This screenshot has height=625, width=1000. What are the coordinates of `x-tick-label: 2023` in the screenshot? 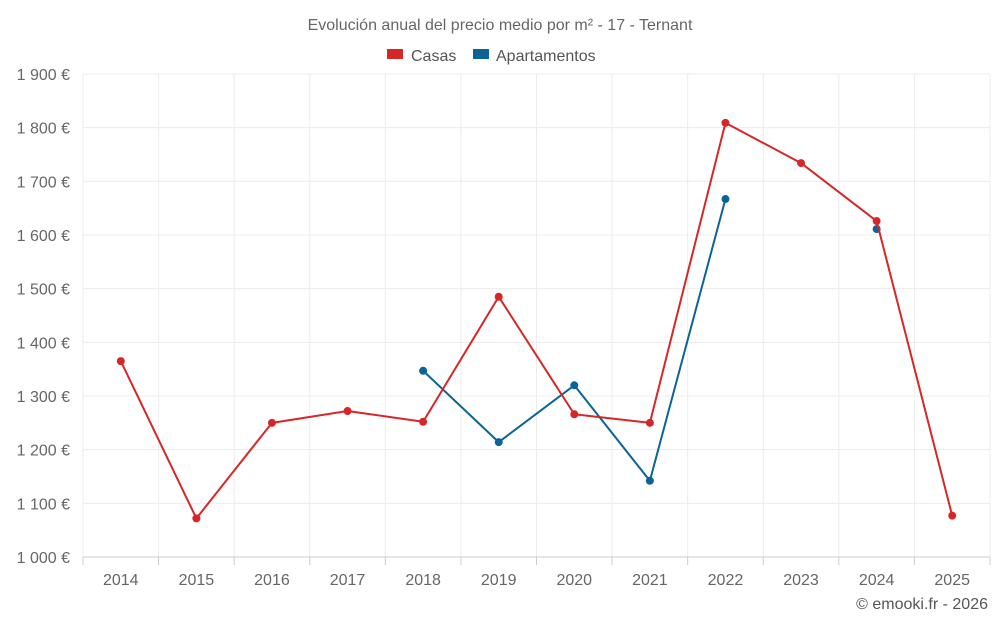 It's located at (801, 580).